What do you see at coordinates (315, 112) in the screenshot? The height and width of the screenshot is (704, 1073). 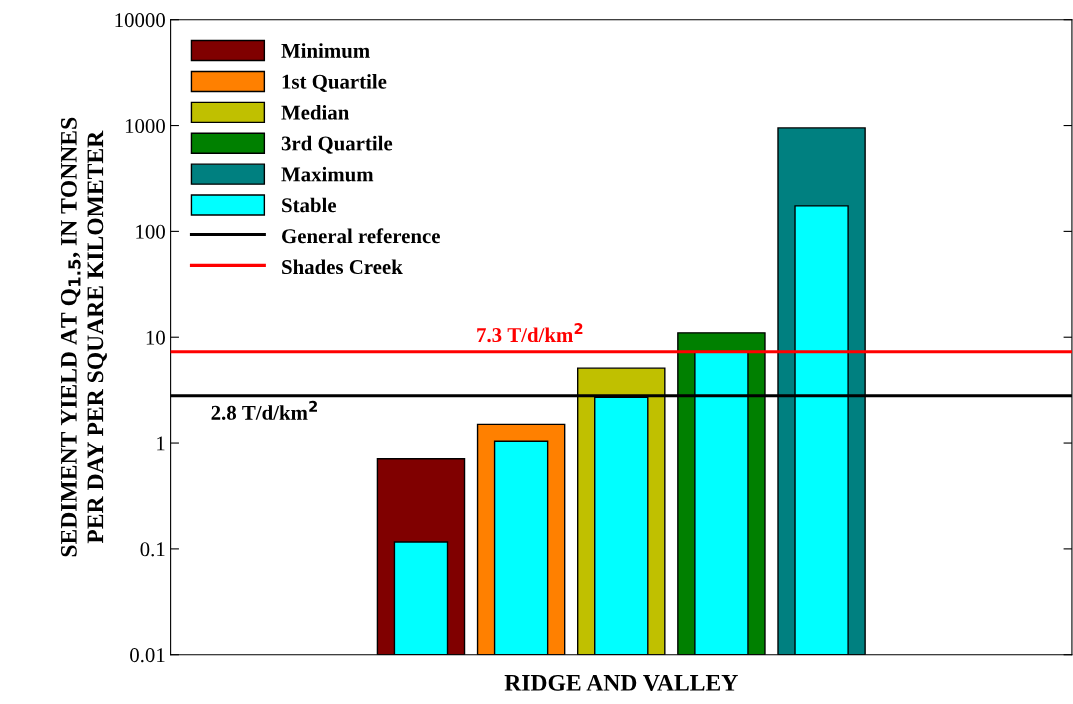 I see `legend-label: Median` at bounding box center [315, 112].